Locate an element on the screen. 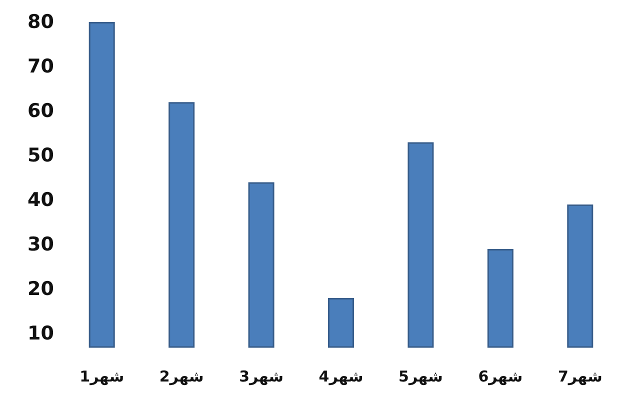 The image size is (640, 419). x-tick-label: شهر2 is located at coordinates (181, 377).